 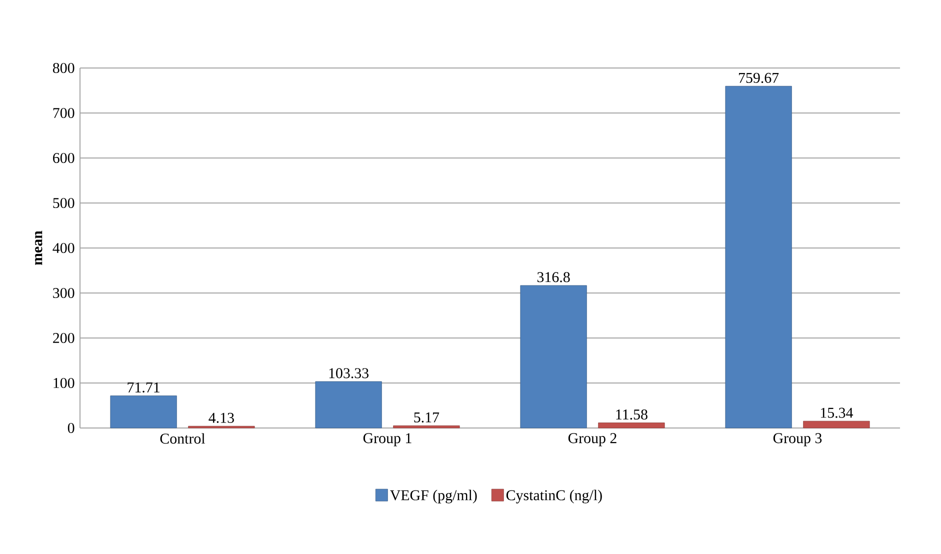 I want to click on data-label: 759.67, so click(x=758, y=77).